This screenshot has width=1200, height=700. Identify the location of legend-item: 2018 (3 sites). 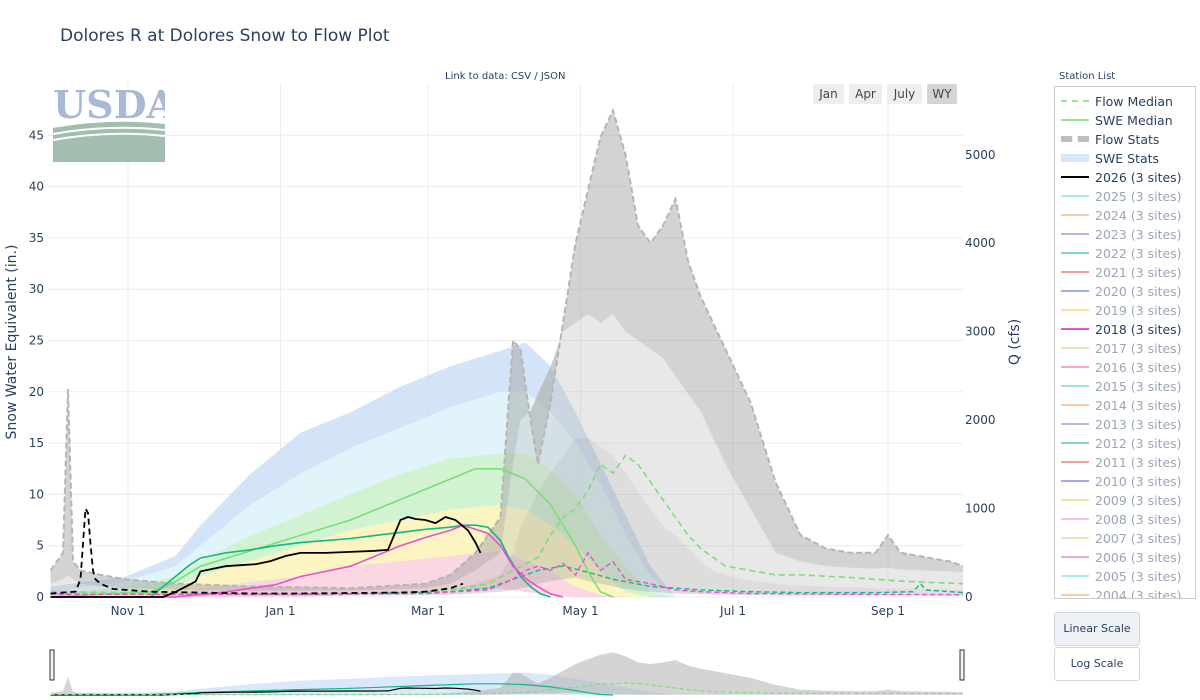
(1125, 329).